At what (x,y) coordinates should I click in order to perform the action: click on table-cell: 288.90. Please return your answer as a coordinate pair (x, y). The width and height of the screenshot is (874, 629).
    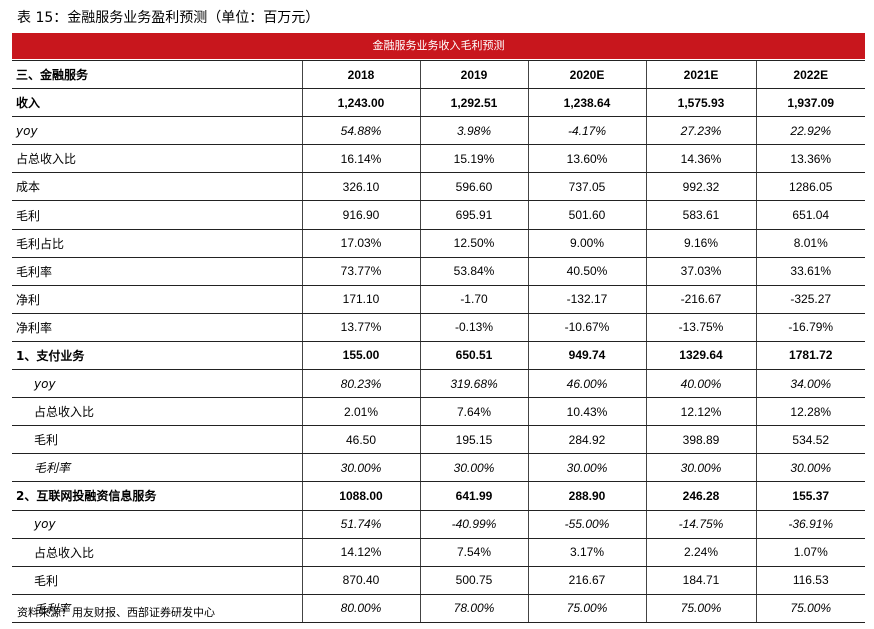
    Looking at the image, I should click on (586, 496).